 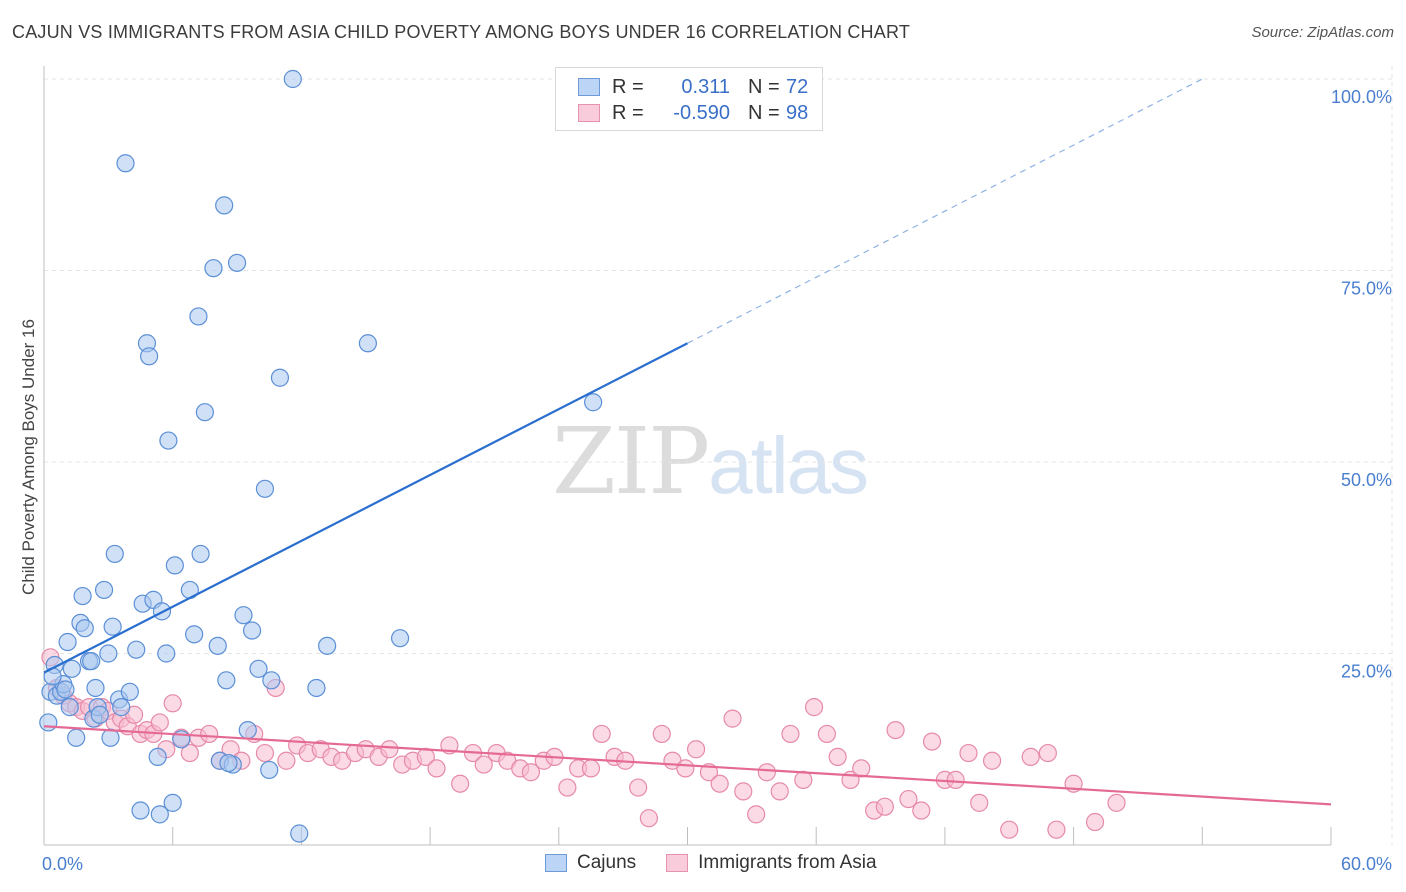 What do you see at coordinates (1322, 32) in the screenshot?
I see `source-note: Source: ZipAtlas.com` at bounding box center [1322, 32].